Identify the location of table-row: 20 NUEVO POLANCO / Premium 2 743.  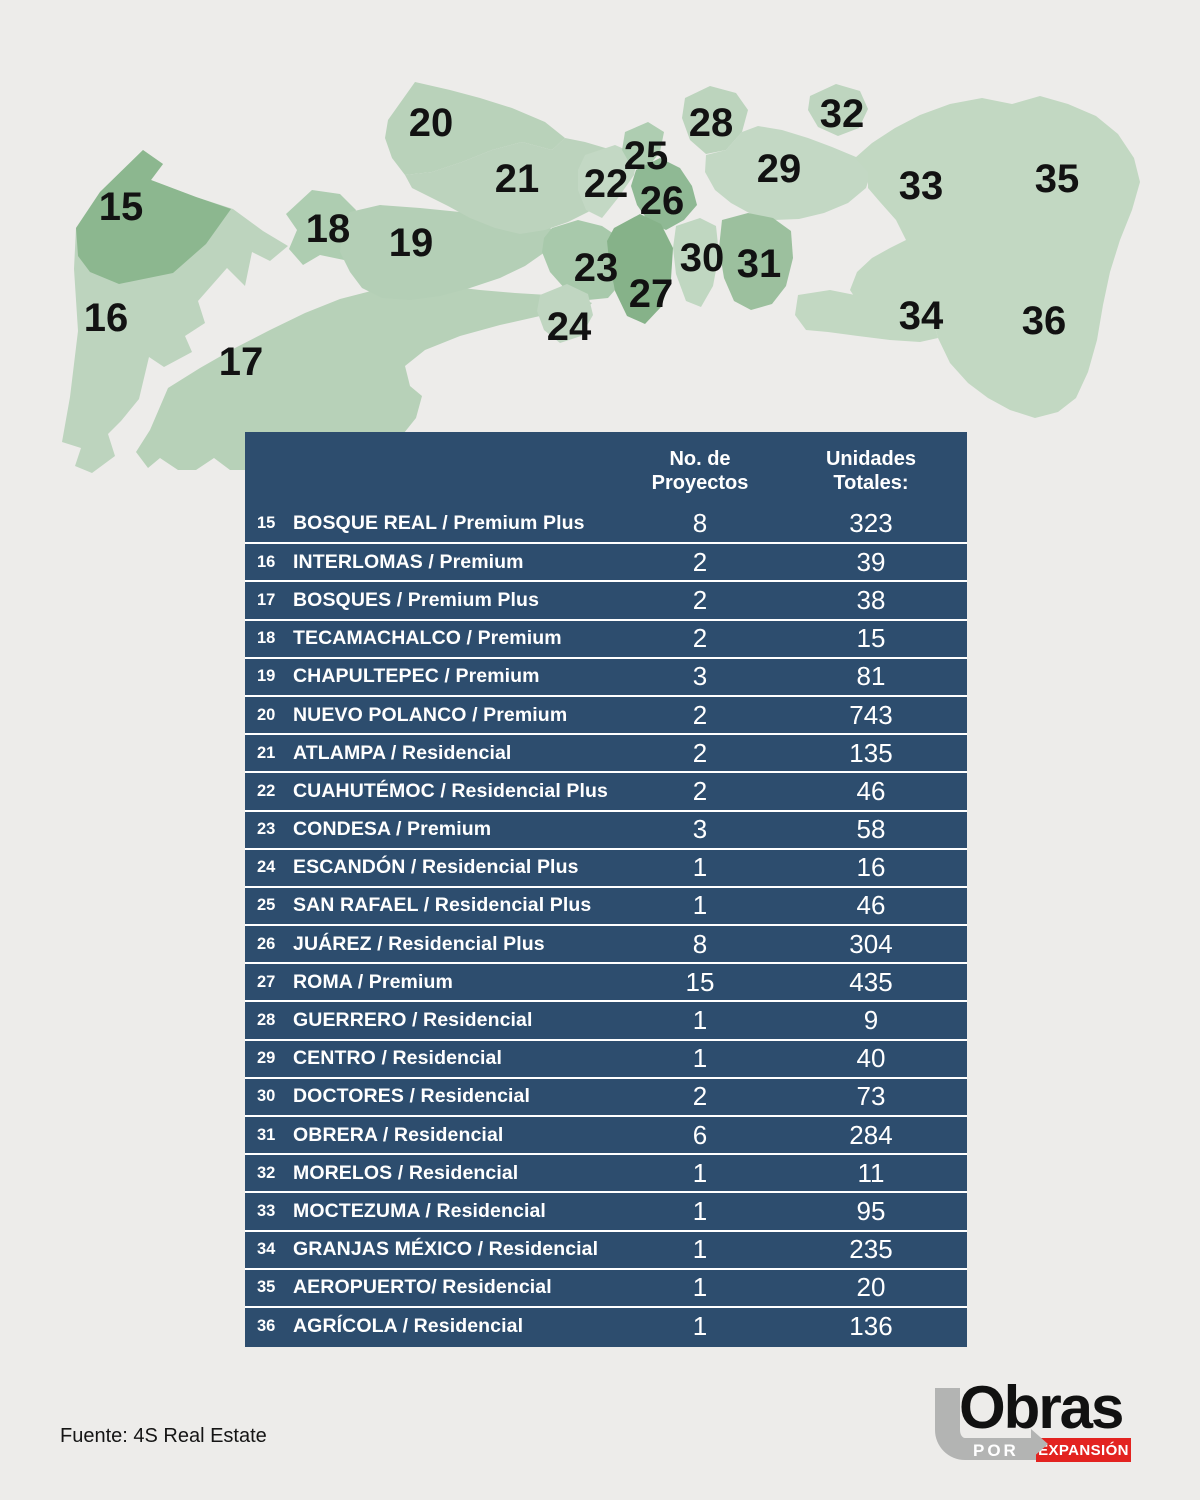
(606, 713).